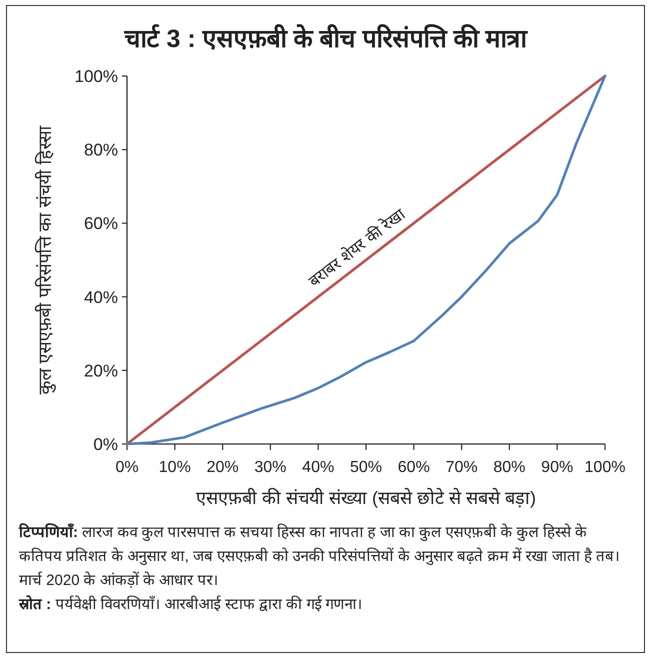  I want to click on y-tick-label: 0%, so click(105, 444).